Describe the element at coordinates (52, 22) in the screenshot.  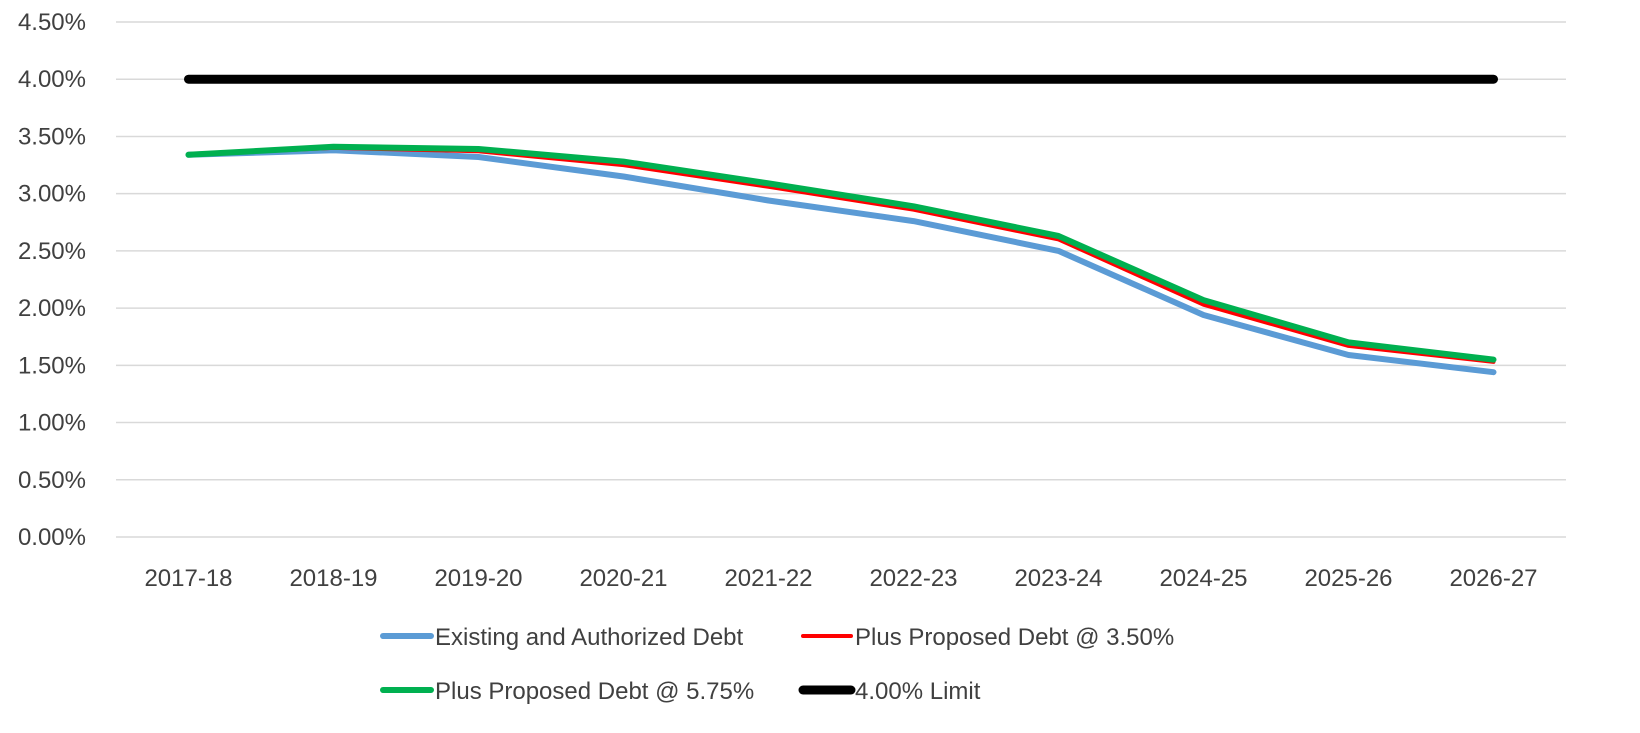
I see `y-tick-label: 4.50%` at that location.